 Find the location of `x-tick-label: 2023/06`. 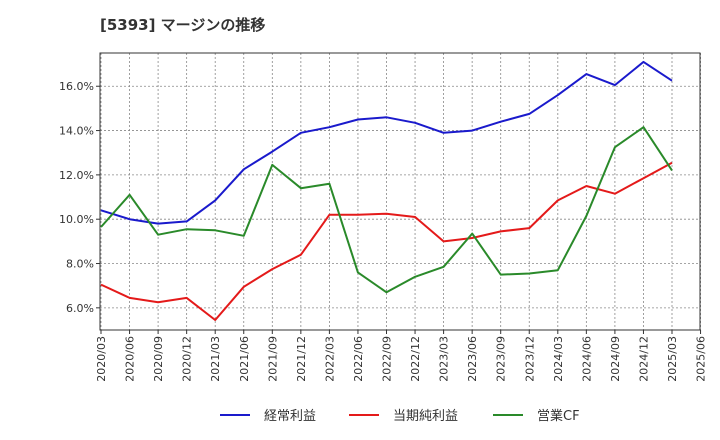

x-tick-label: 2023/06 is located at coordinates (472, 359).